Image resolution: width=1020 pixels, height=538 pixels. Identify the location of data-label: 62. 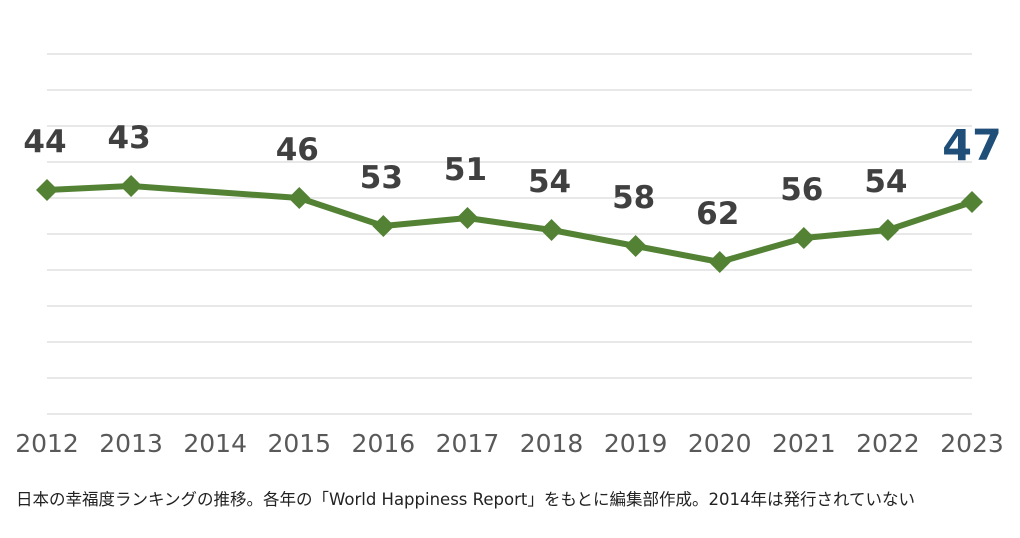
(717, 214).